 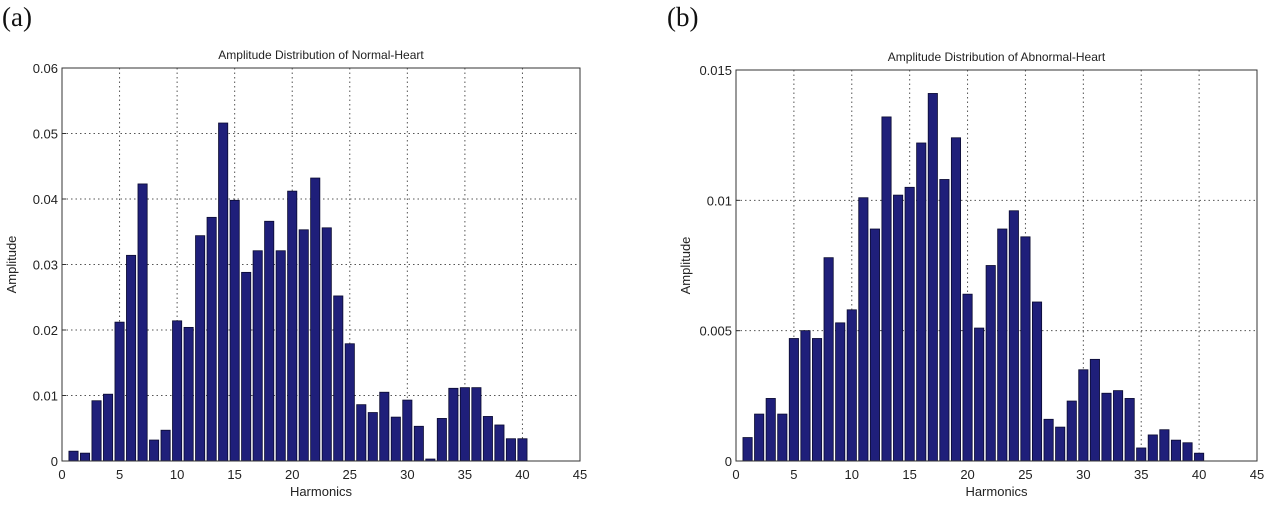 What do you see at coordinates (45, 330) in the screenshot?
I see `y-tick-label: 0.02` at bounding box center [45, 330].